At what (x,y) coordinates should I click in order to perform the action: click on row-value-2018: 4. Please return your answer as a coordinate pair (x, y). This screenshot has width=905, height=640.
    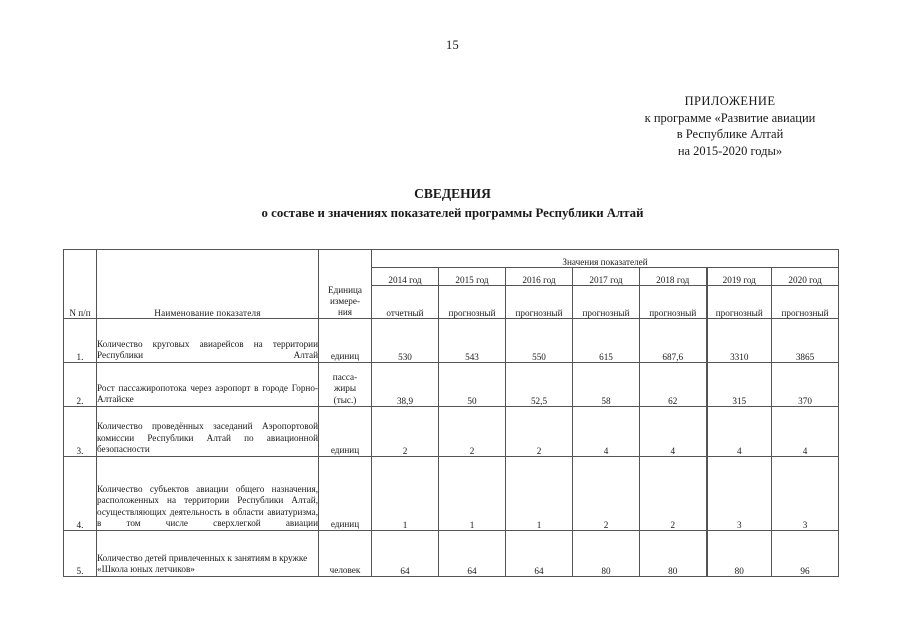
    Looking at the image, I should click on (673, 431).